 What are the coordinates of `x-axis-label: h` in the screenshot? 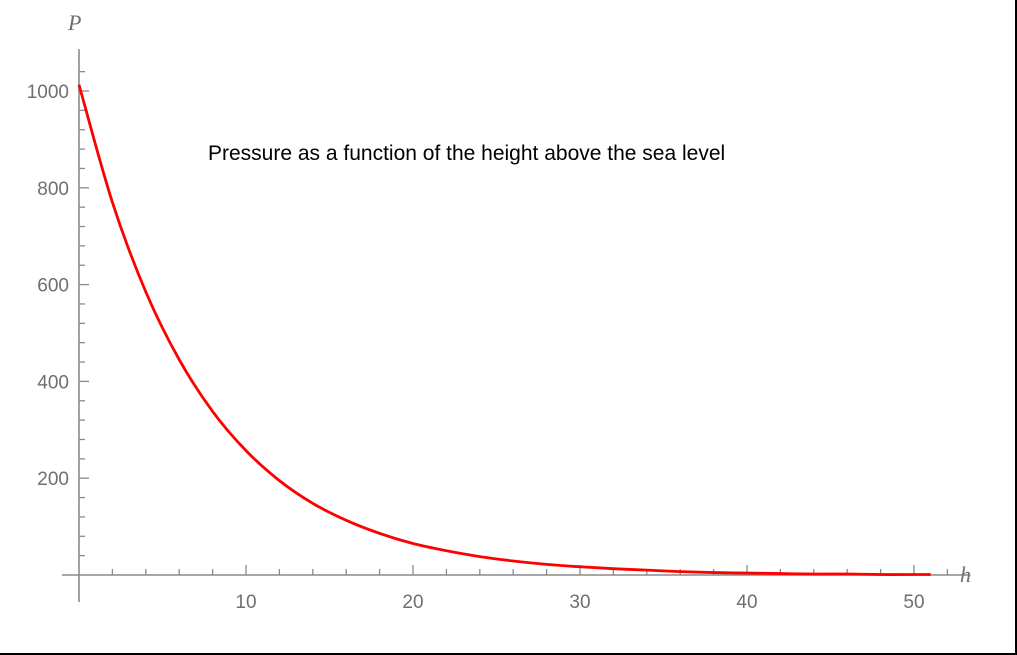 It's located at (965, 574).